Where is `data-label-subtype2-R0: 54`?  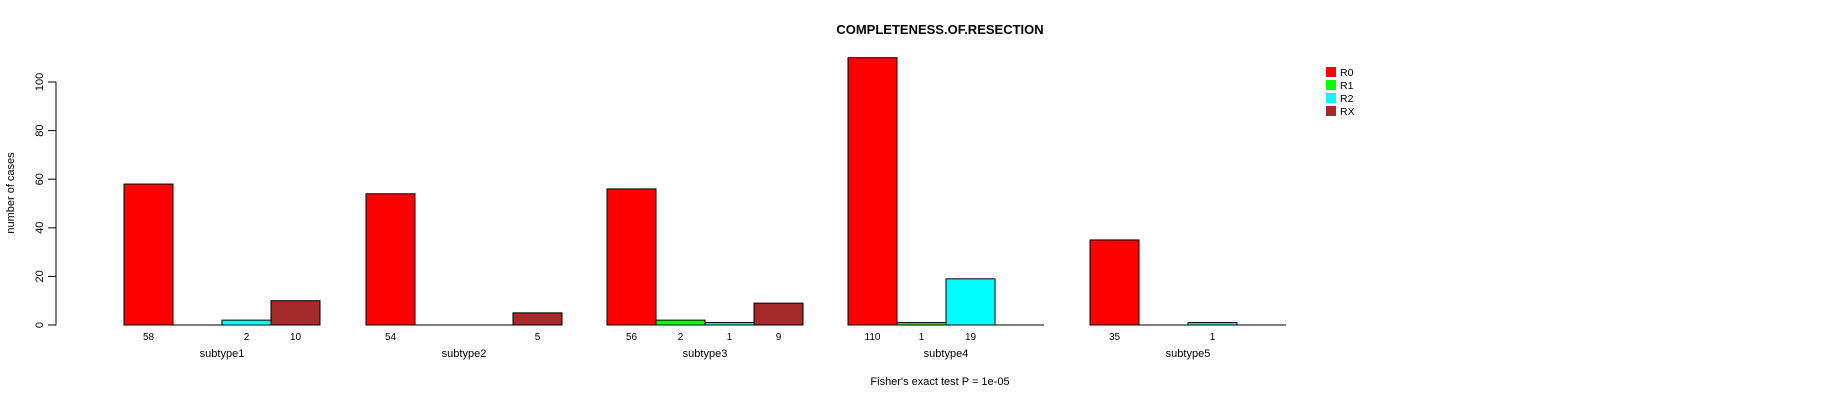
data-label-subtype2-R0: 54 is located at coordinates (391, 337).